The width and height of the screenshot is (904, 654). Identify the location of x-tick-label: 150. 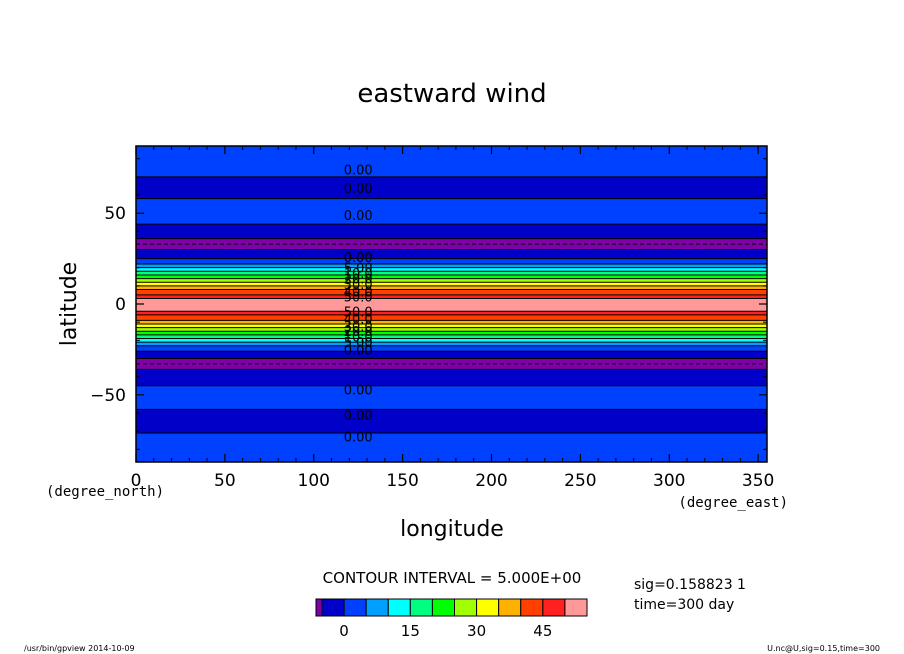
(402, 481).